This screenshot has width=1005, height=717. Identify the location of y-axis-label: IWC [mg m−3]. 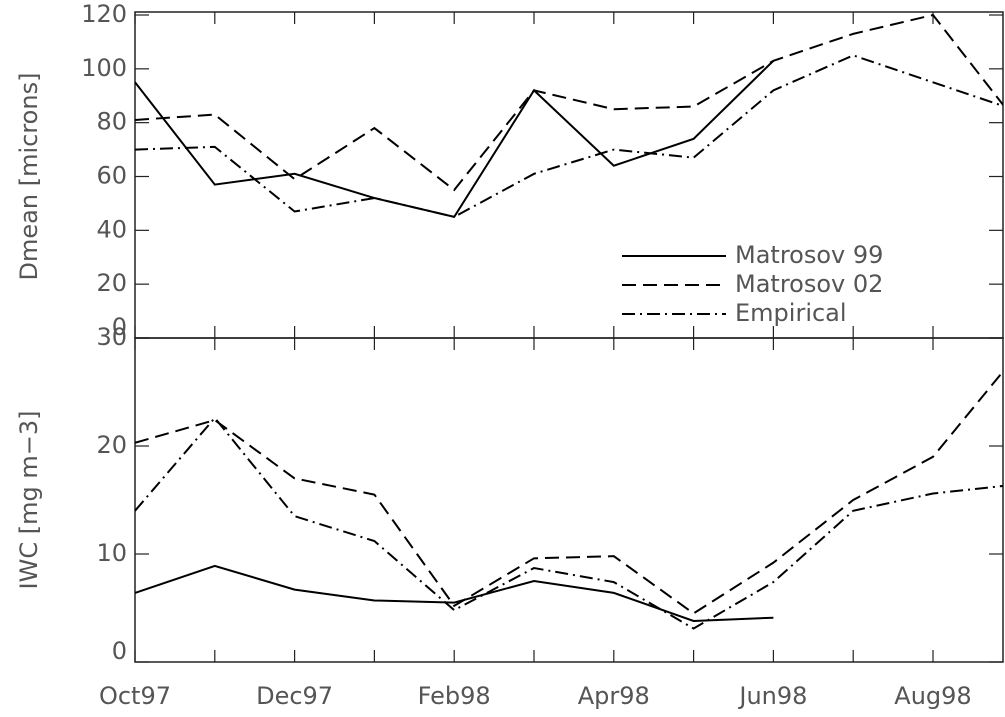
(29, 500).